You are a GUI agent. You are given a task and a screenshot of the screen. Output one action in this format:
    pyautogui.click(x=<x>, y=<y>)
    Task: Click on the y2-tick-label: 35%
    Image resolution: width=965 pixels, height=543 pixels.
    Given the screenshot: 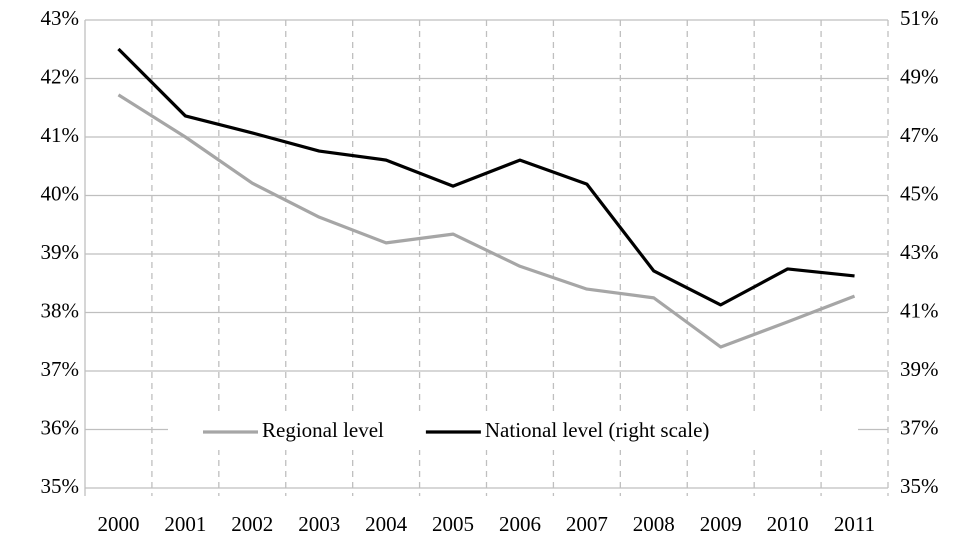 What is the action you would take?
    pyautogui.click(x=919, y=486)
    